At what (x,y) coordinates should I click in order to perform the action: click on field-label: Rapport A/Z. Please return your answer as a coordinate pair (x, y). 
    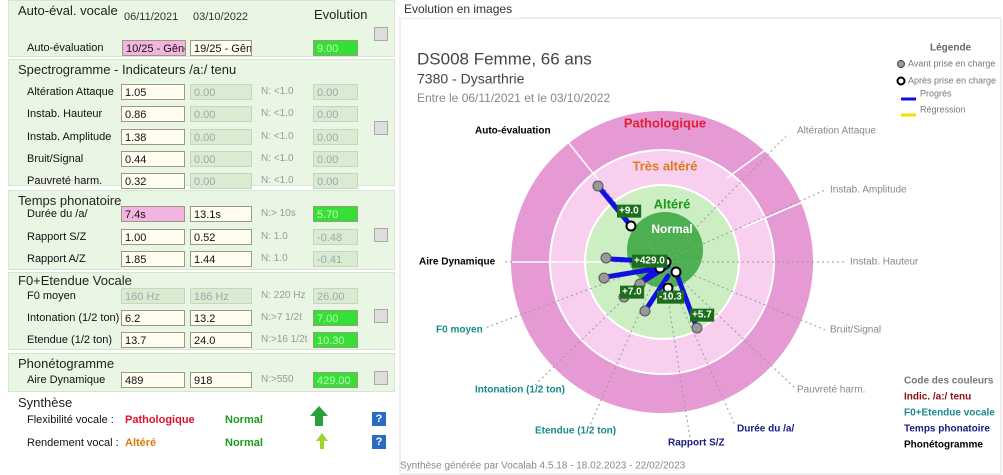
    Looking at the image, I should click on (56, 259).